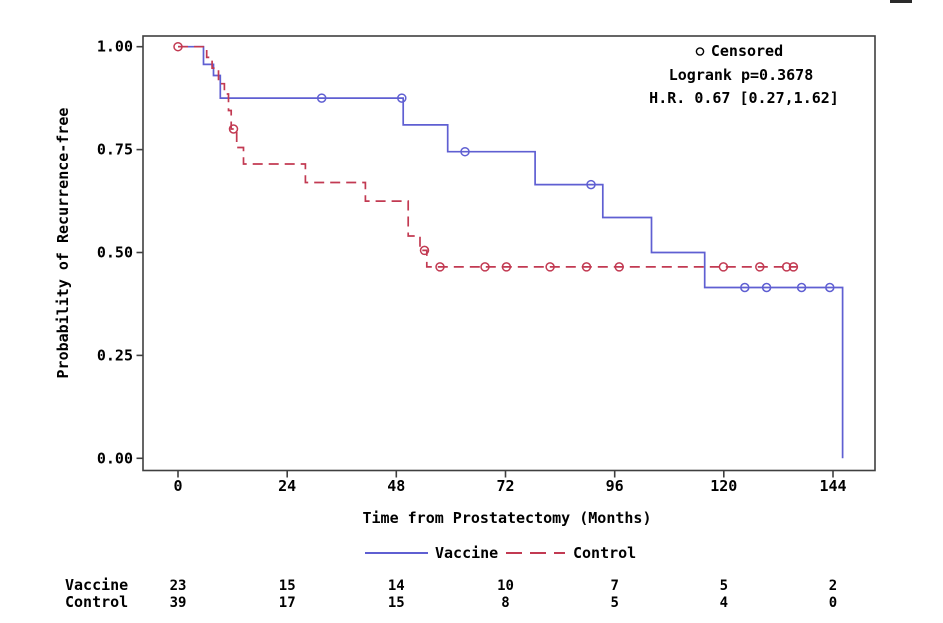 Image resolution: width=943 pixels, height=623 pixels. I want to click on risk-count: 39, so click(178, 603).